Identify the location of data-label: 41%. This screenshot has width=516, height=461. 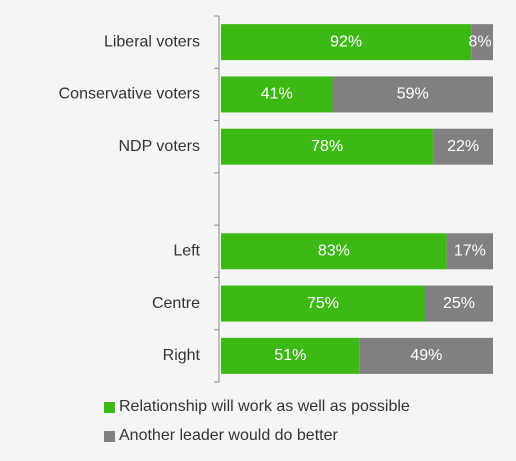
(277, 94).